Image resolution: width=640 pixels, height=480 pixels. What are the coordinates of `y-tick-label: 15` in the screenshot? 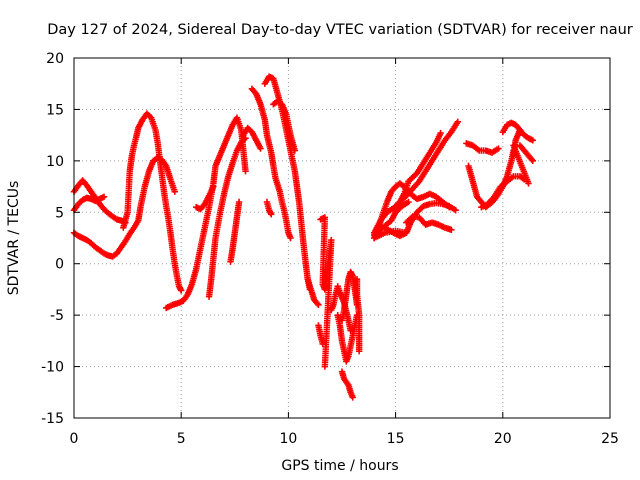 It's located at (55, 110).